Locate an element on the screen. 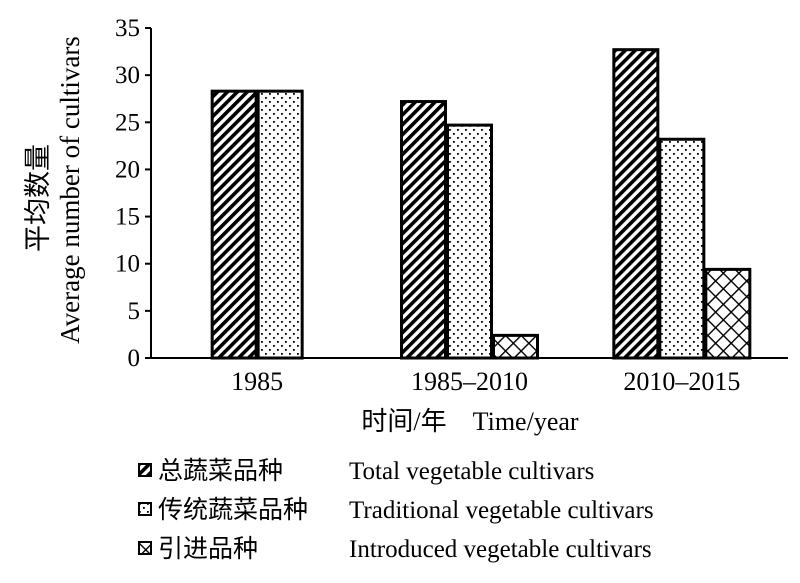 The image size is (800, 583). y-tick-label: 15 is located at coordinates (127, 217).